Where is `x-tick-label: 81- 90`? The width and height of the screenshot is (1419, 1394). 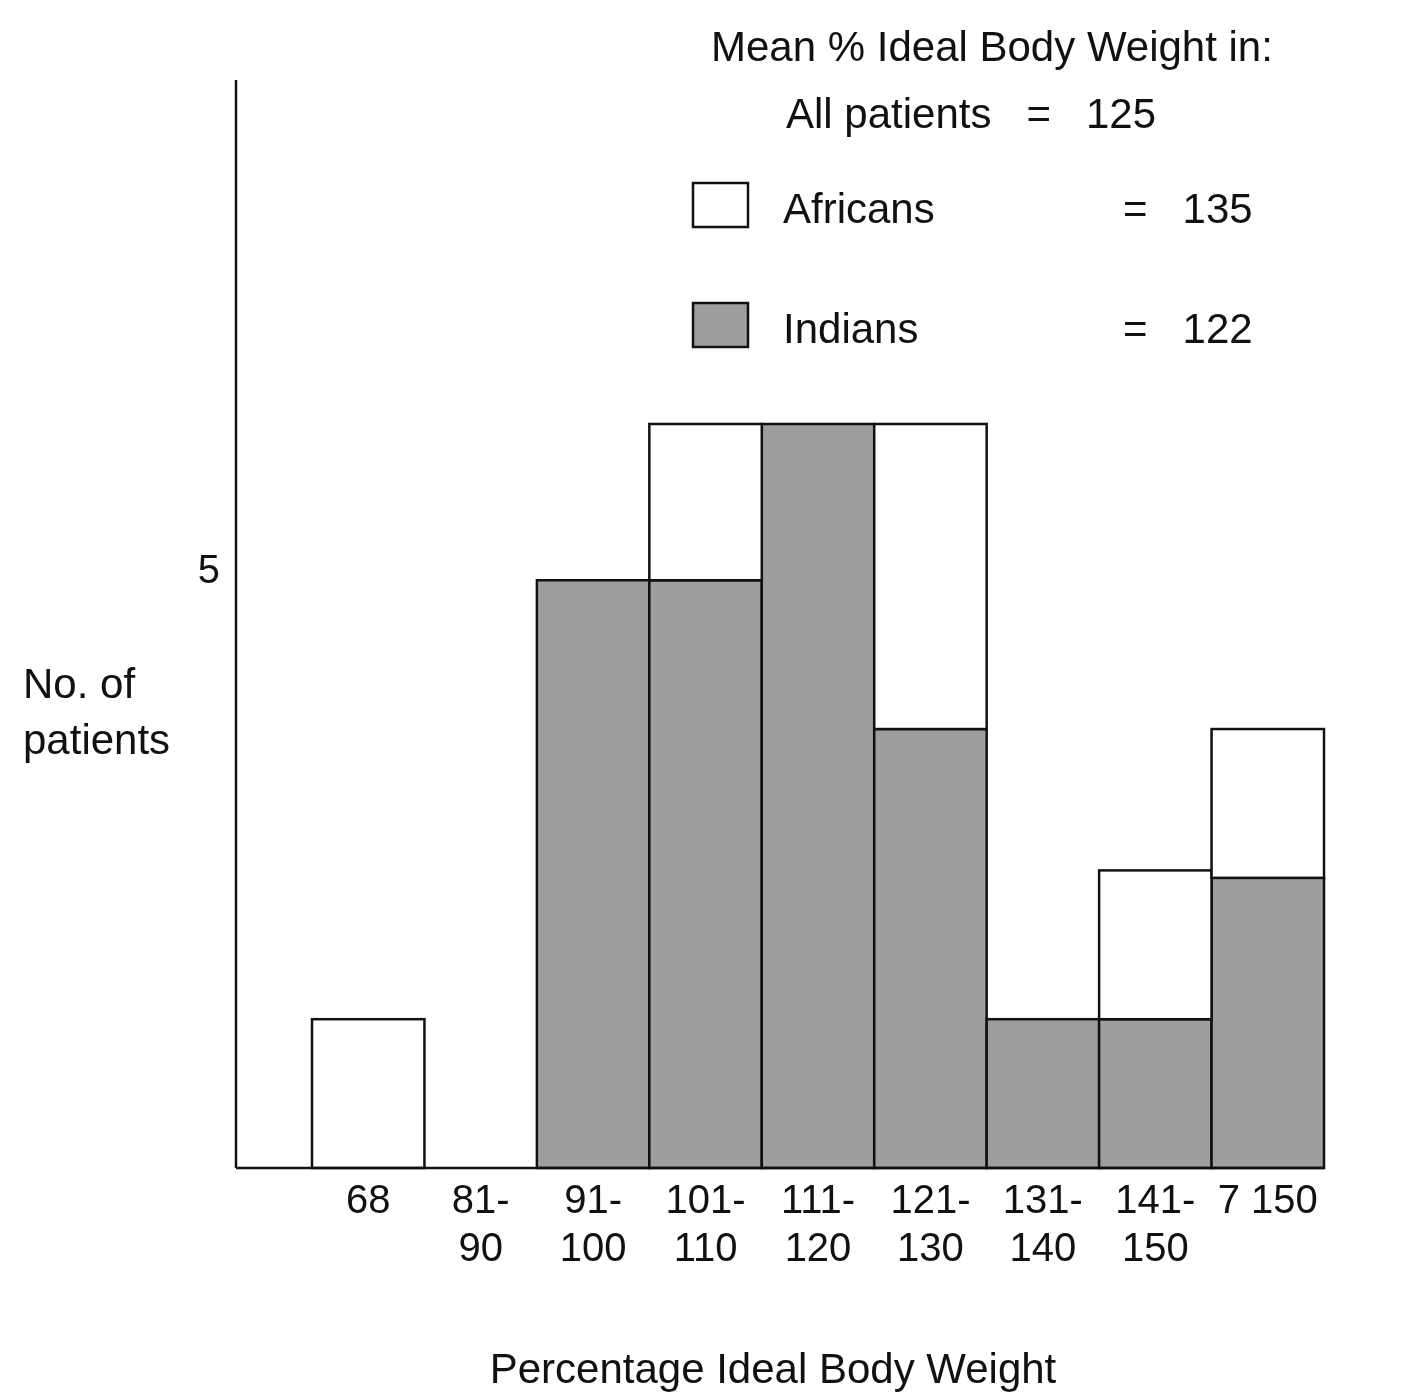 x-tick-label: 81- 90 is located at coordinates (480, 1223).